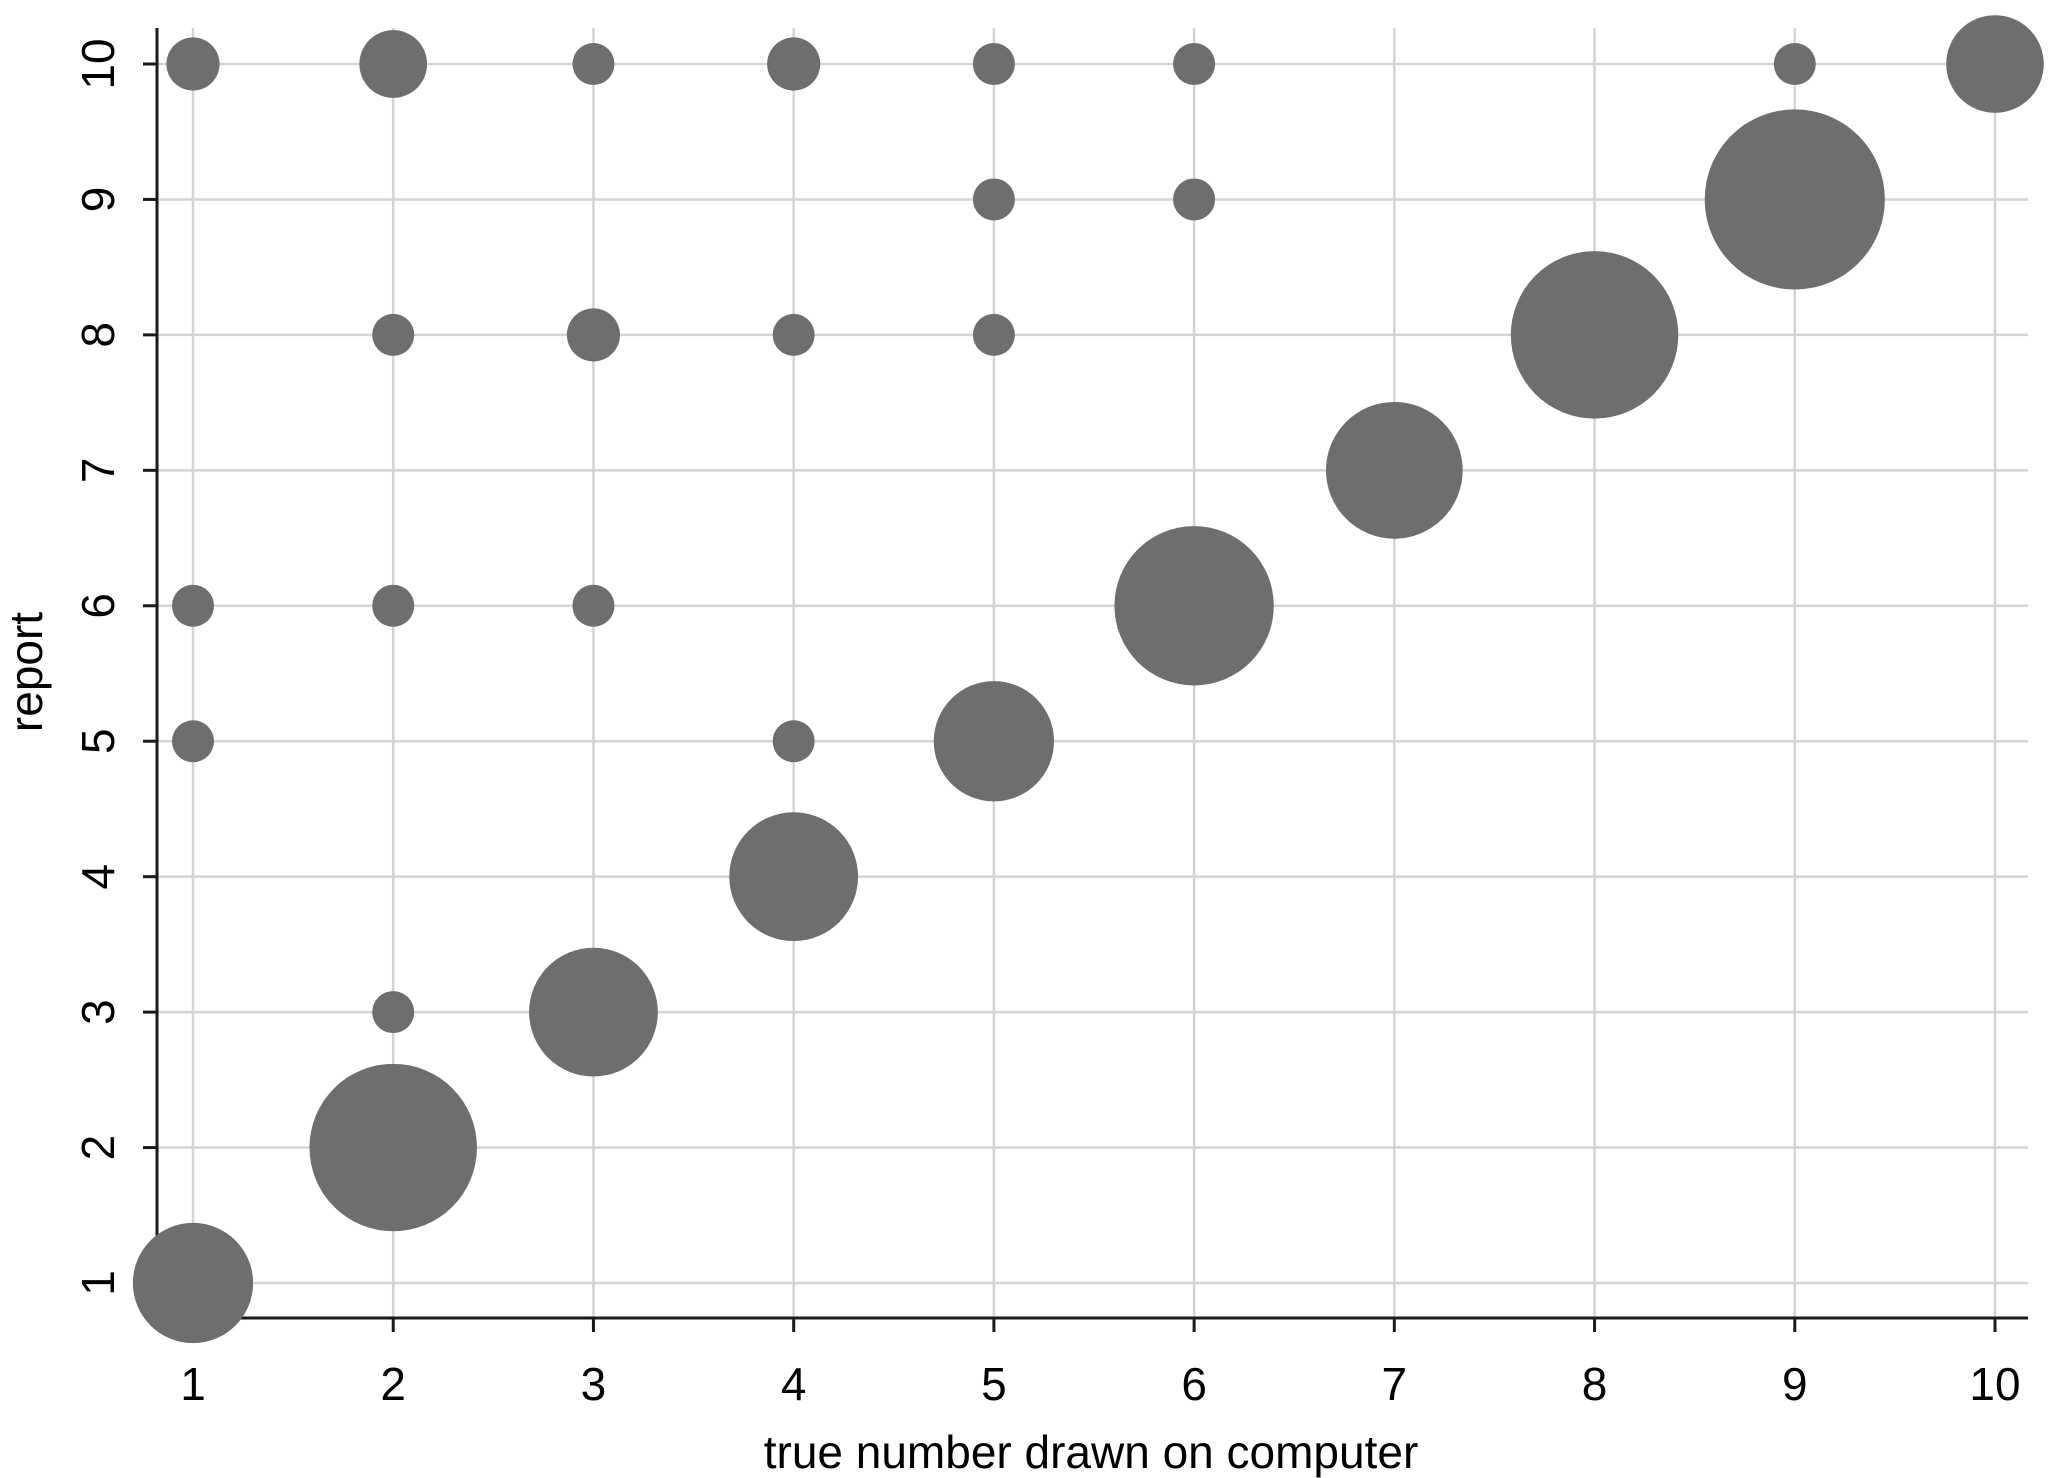 This screenshot has height=1478, width=2060. I want to click on x-tick-label: 8, so click(1595, 1384).